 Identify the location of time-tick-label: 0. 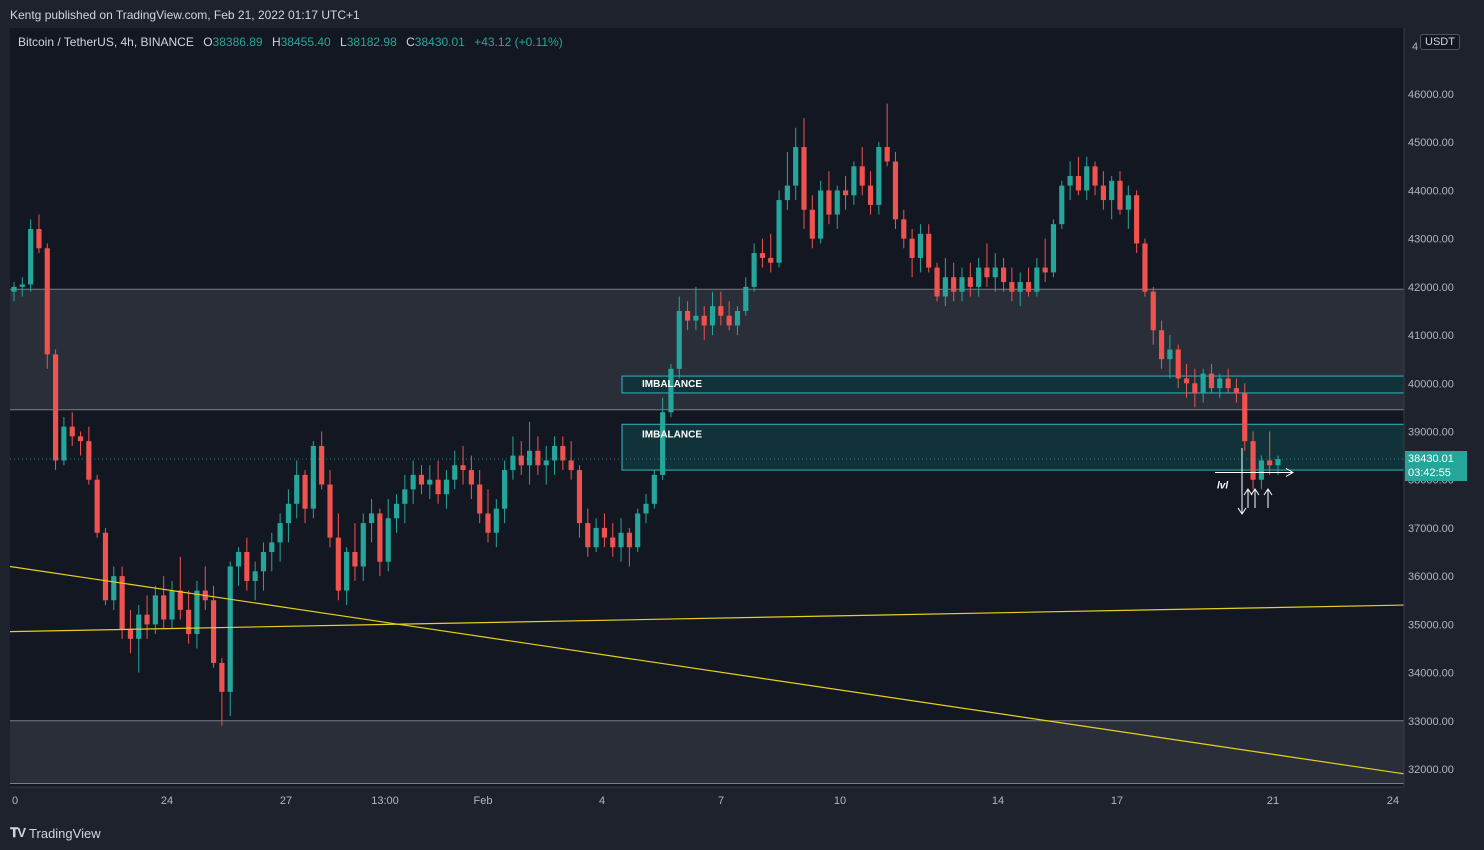
(15, 801).